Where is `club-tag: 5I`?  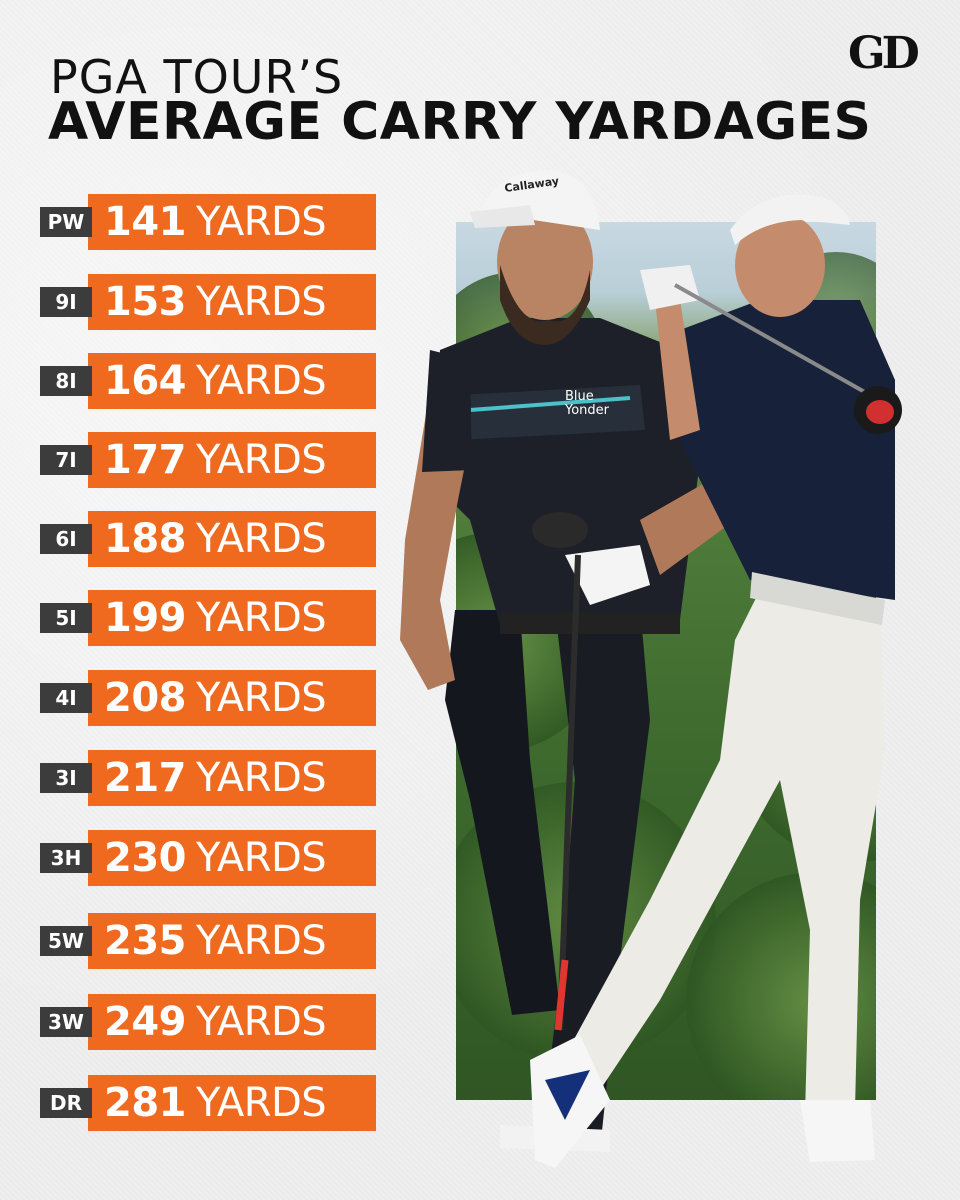 club-tag: 5I is located at coordinates (66, 618).